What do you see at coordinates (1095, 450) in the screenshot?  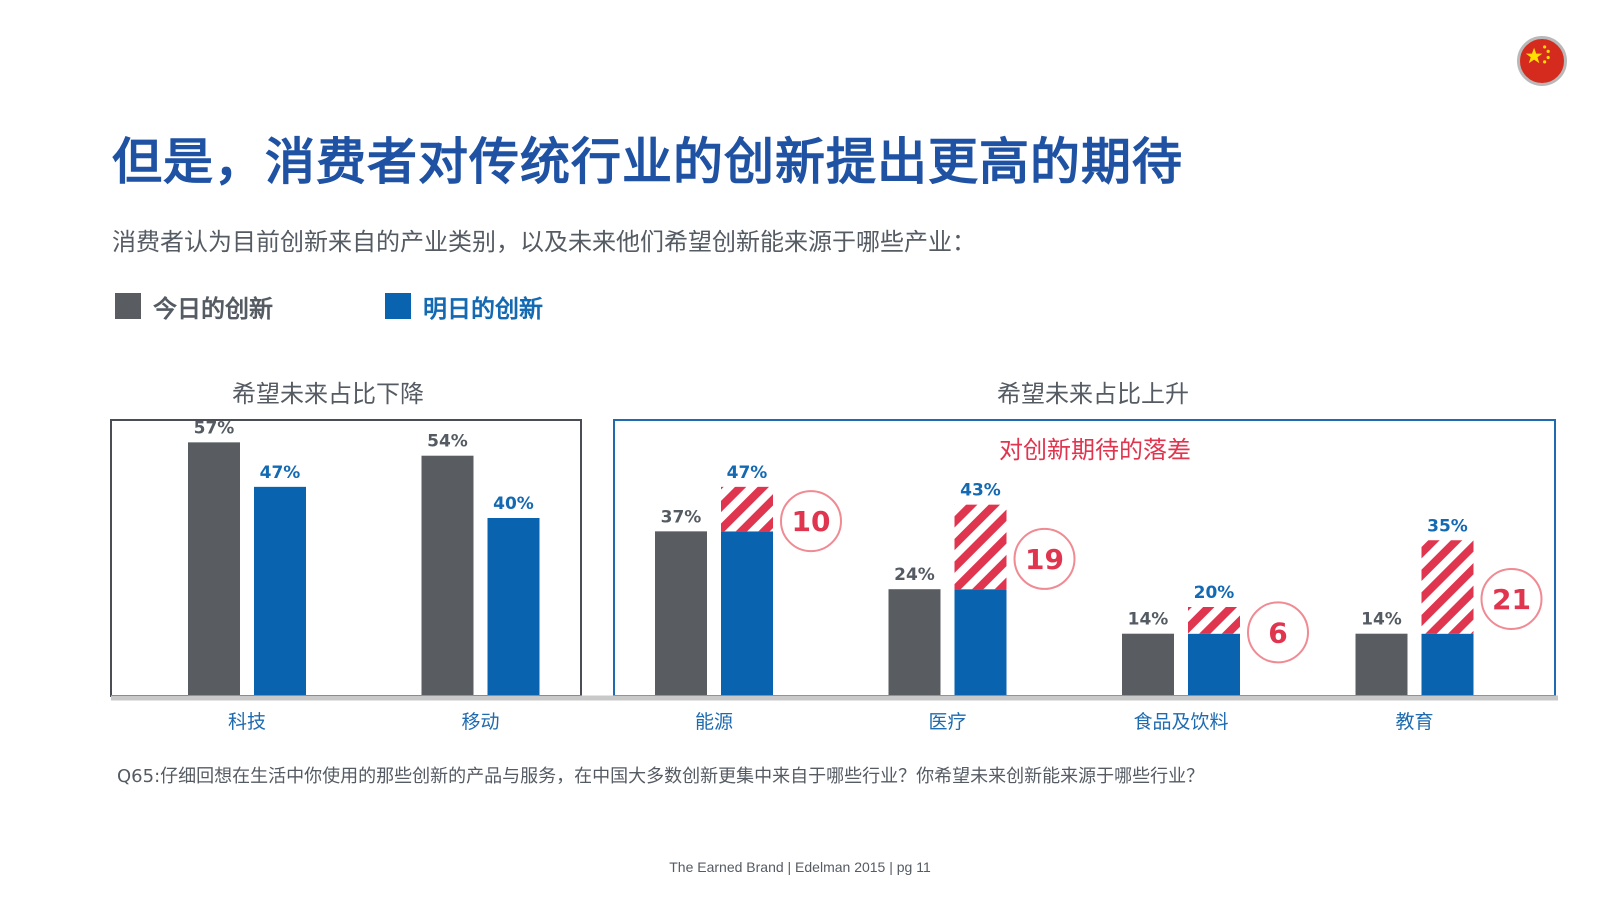 I see `gap-annotation: 对创新期待的落差` at bounding box center [1095, 450].